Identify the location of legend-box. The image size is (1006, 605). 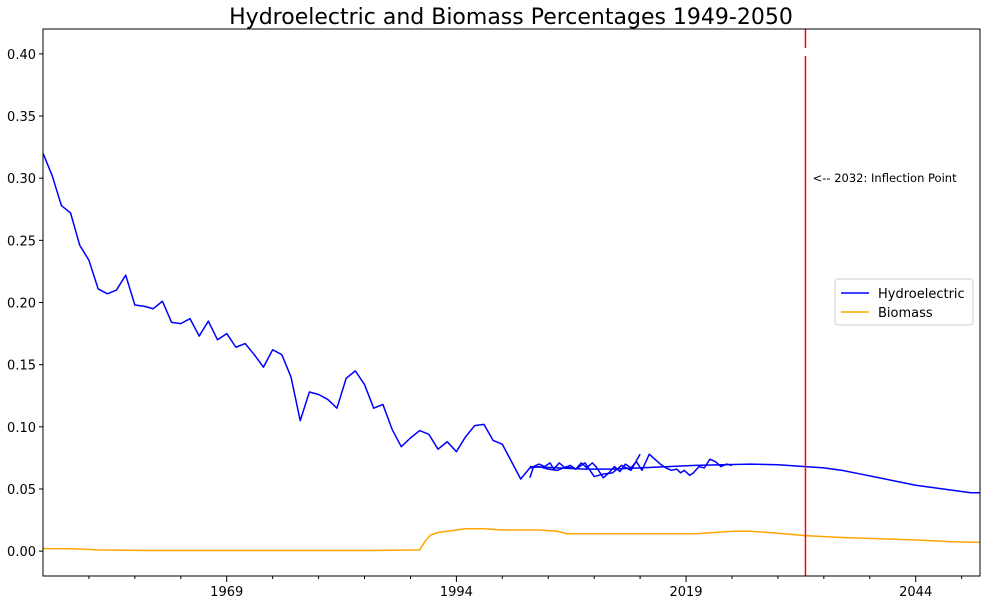
(904, 302).